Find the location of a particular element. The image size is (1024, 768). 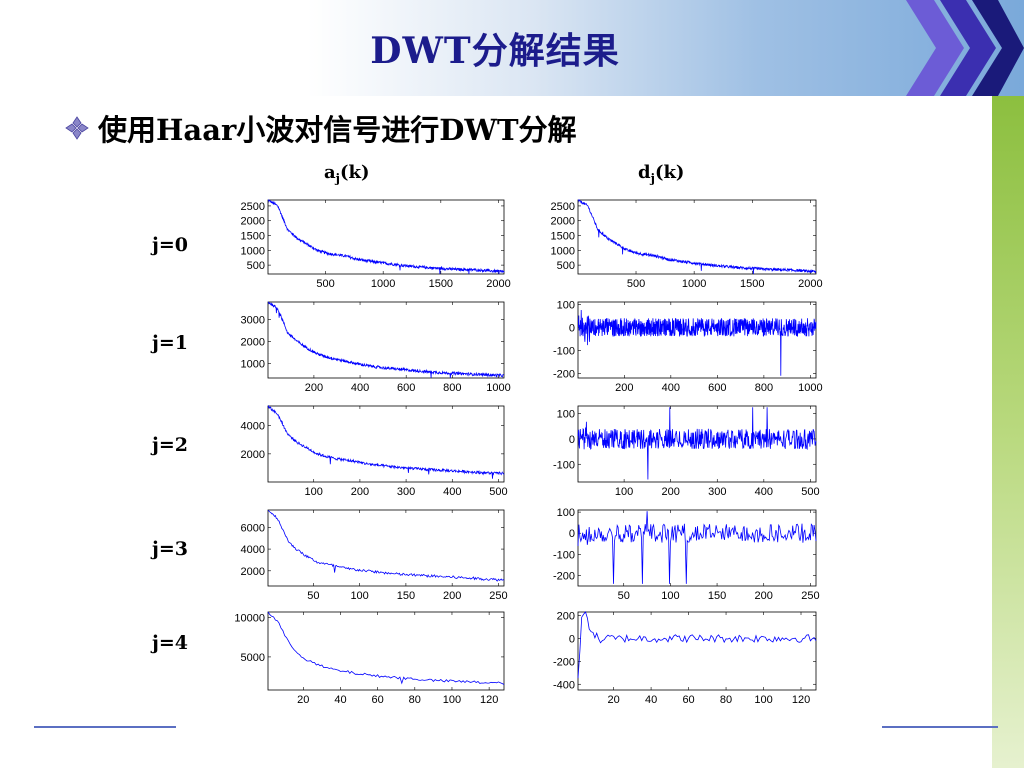

plot-panel-a2: 100 200 300 400 500 2000 4000 is located at coordinates (374, 451).